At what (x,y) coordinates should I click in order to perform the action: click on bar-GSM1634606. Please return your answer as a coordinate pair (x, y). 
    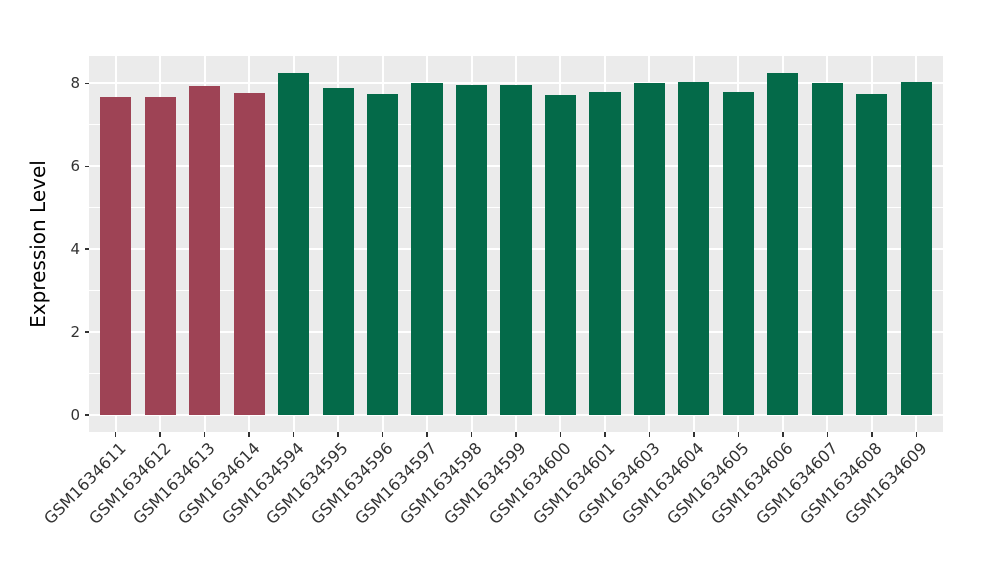
    Looking at the image, I should click on (783, 244).